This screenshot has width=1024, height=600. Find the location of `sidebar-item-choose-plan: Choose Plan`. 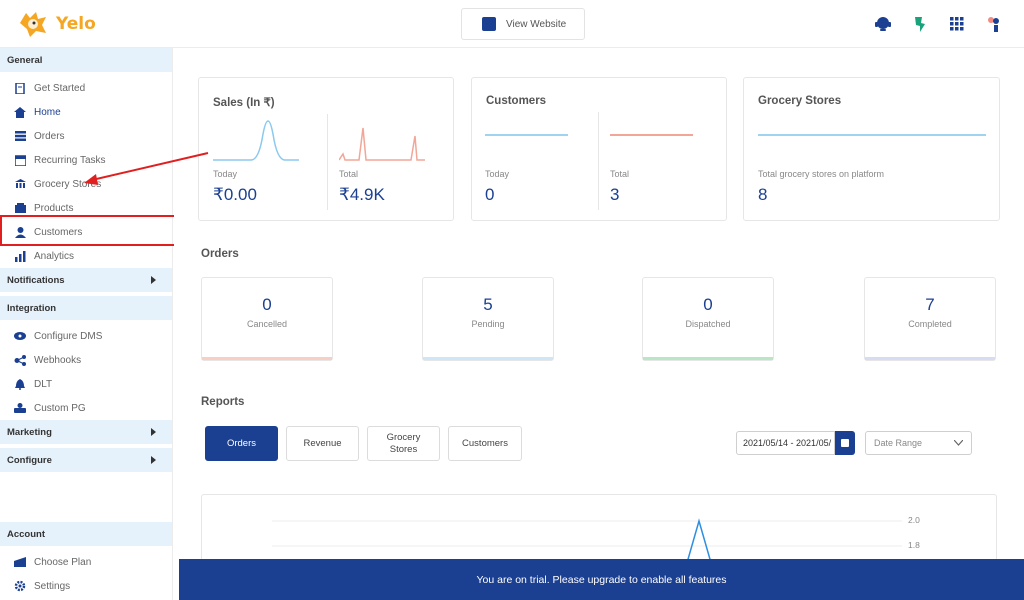

sidebar-item-choose-plan: Choose Plan is located at coordinates (86, 562).